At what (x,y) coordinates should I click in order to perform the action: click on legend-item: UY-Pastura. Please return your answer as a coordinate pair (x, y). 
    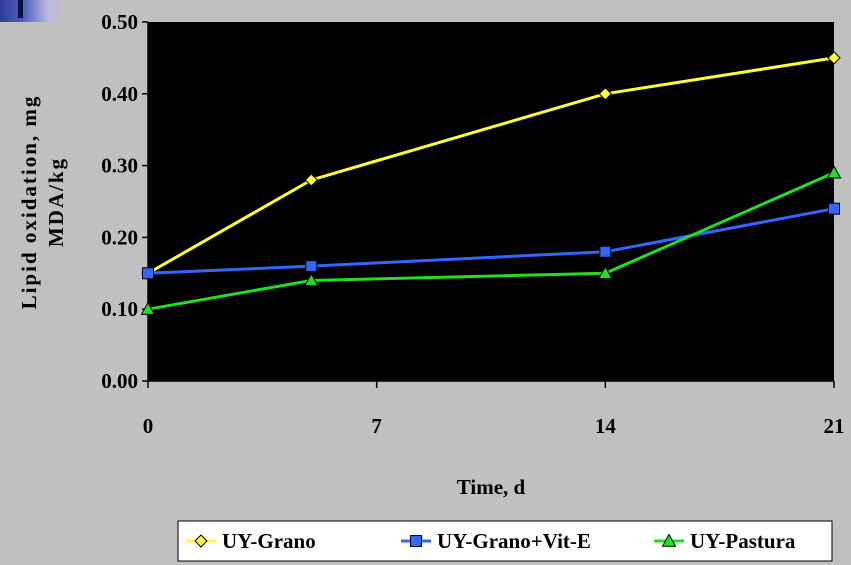
    Looking at the image, I should click on (725, 541).